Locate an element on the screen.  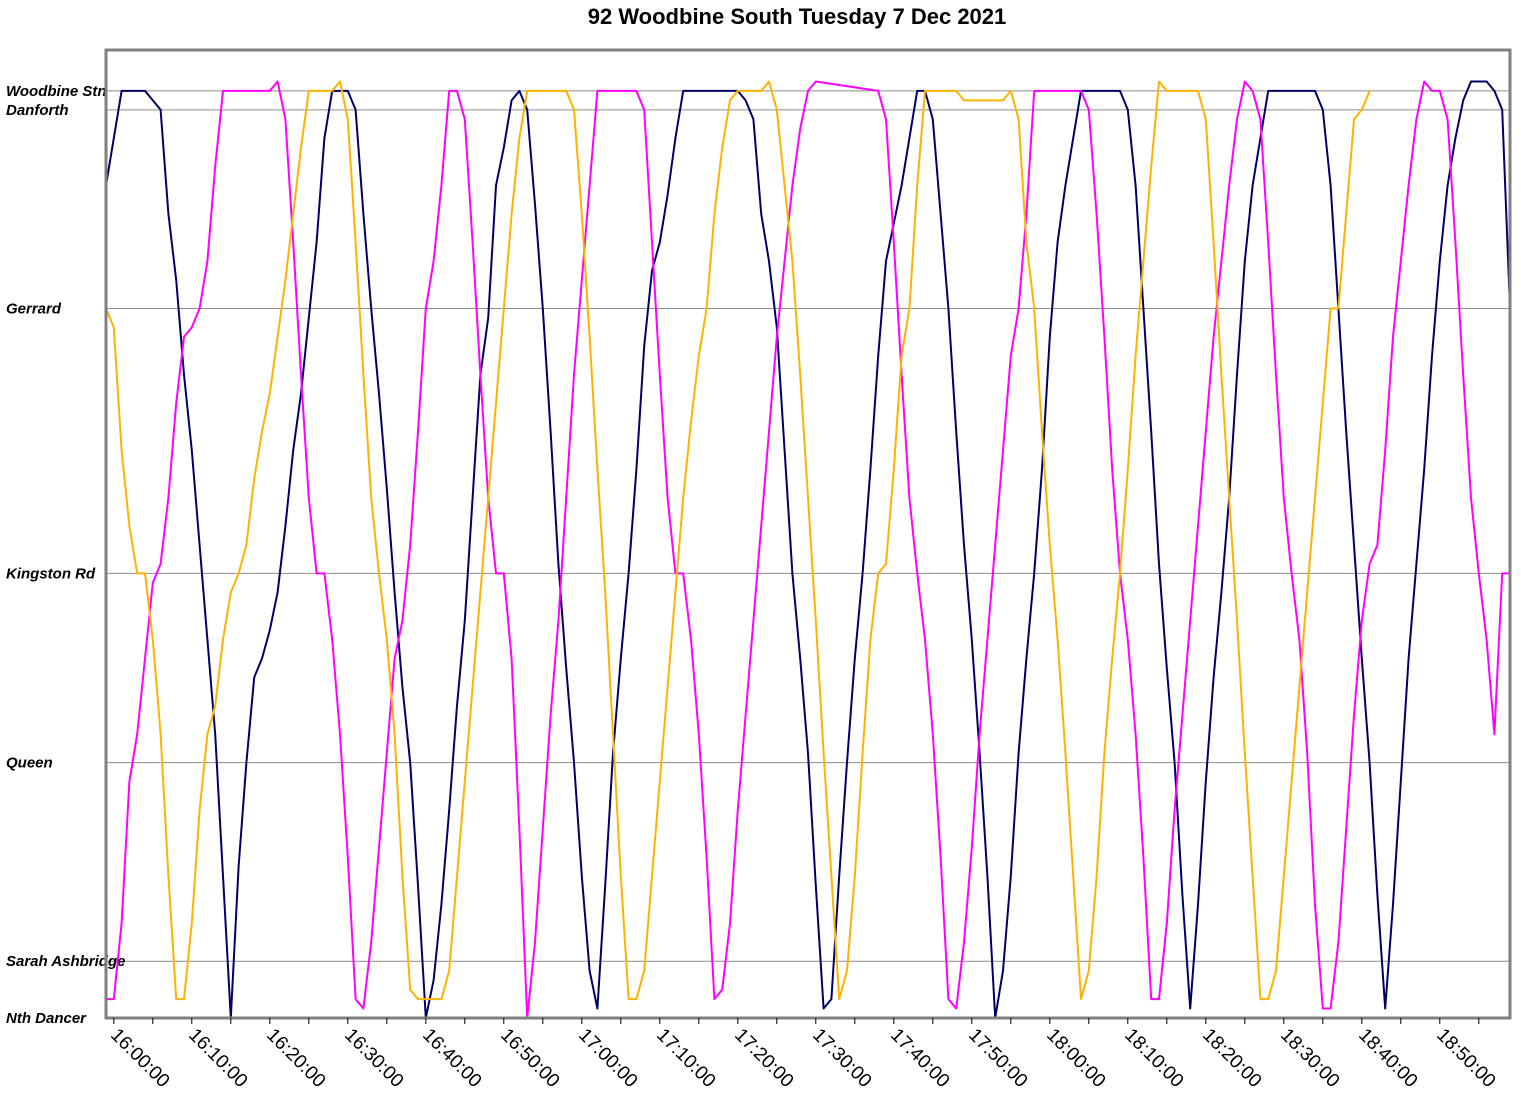
x-tick-label: 17:50:00 is located at coordinates (997, 1058).